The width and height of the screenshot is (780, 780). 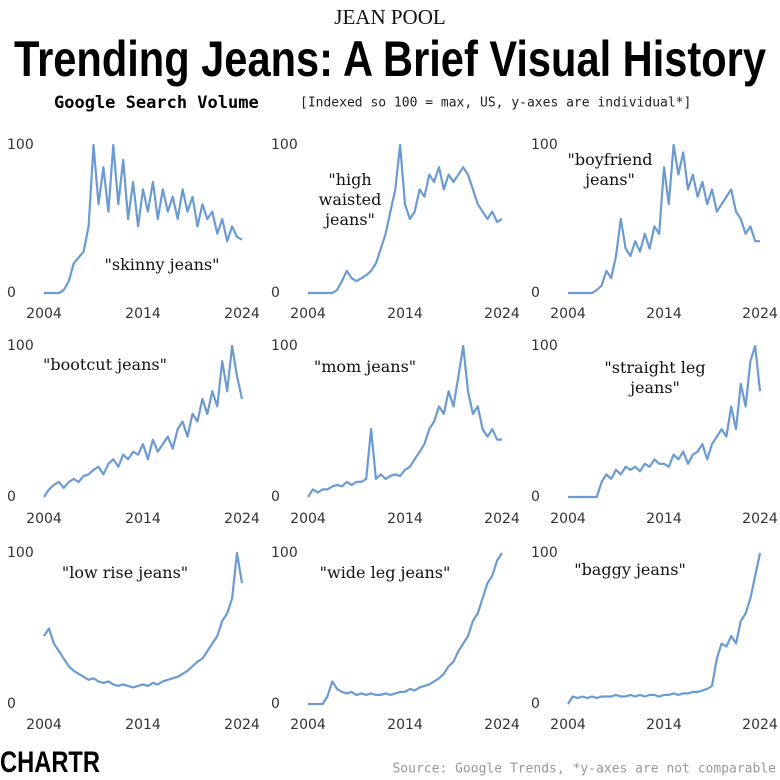 I want to click on chart-label: "skinny jeans", so click(x=162, y=264).